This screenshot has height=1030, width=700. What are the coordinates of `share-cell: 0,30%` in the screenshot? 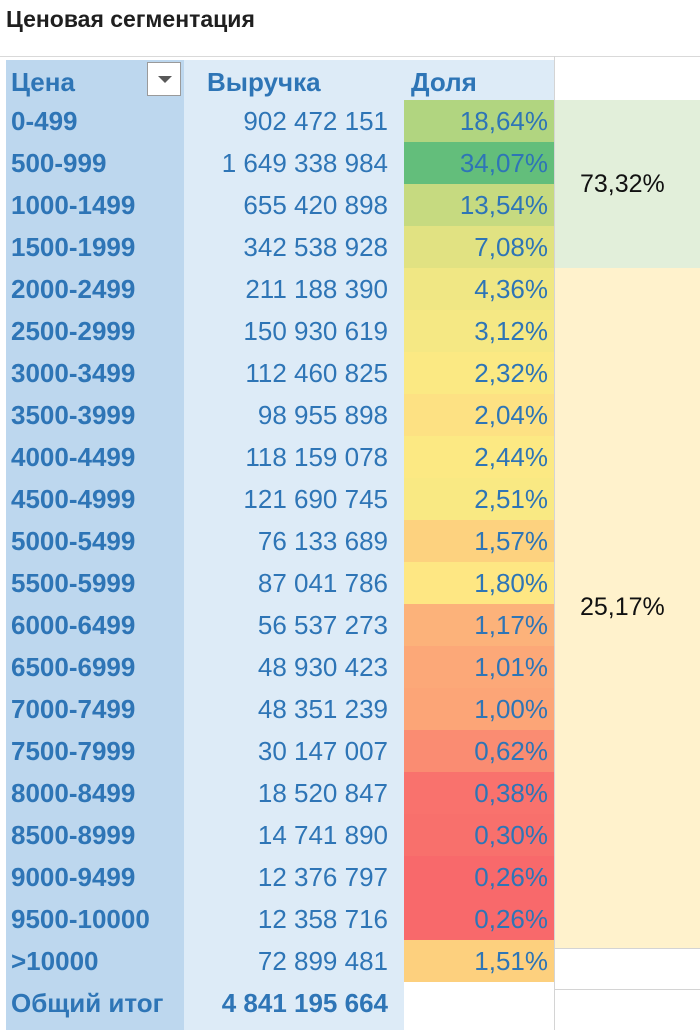 It's located at (479, 835).